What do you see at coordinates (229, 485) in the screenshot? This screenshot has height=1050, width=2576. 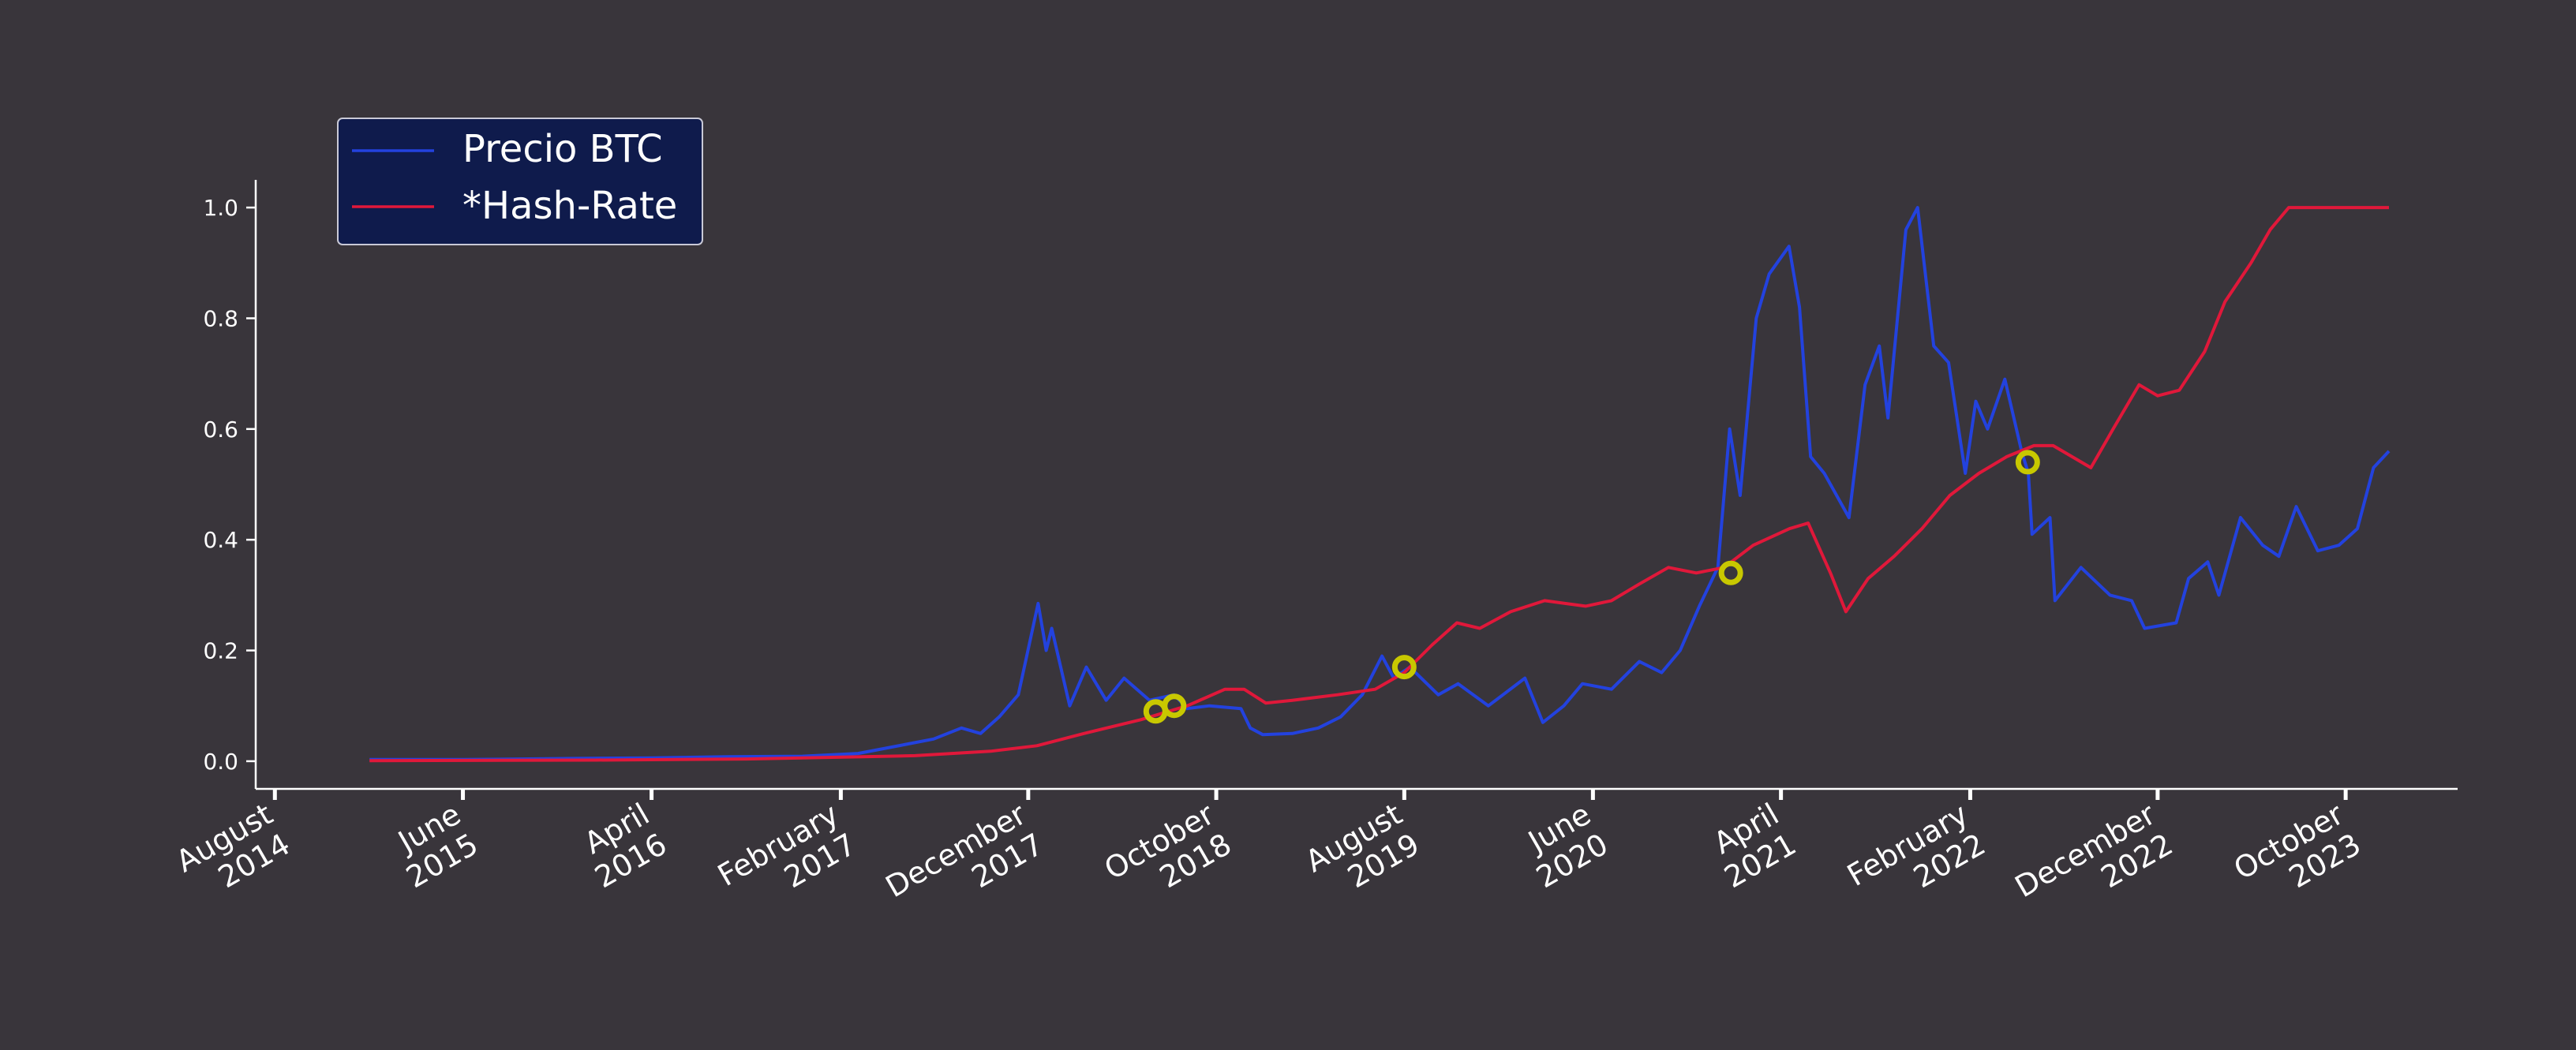 I see `y-ticks: 0.0 0.2 0.4 0.6 0.8 1.0` at bounding box center [229, 485].